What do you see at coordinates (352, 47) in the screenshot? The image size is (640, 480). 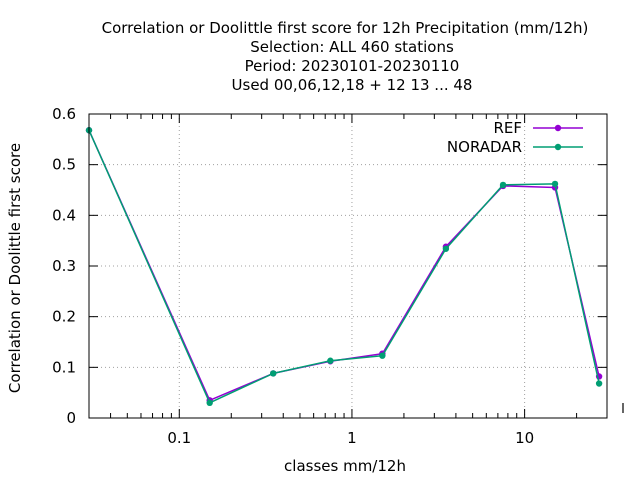 I see `chart-subtitle-selection: Selection: ALL 460 stations` at bounding box center [352, 47].